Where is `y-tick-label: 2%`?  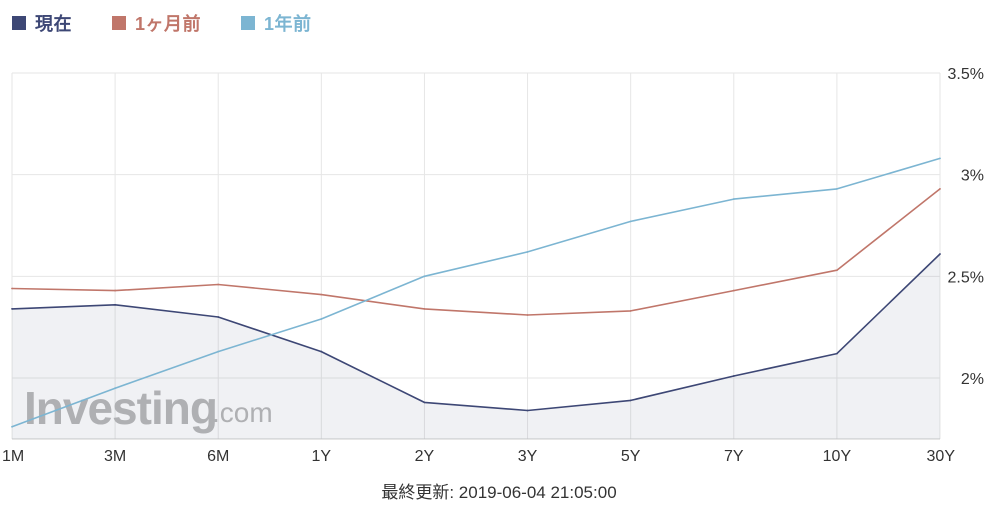 y-tick-label: 2% is located at coordinates (972, 379).